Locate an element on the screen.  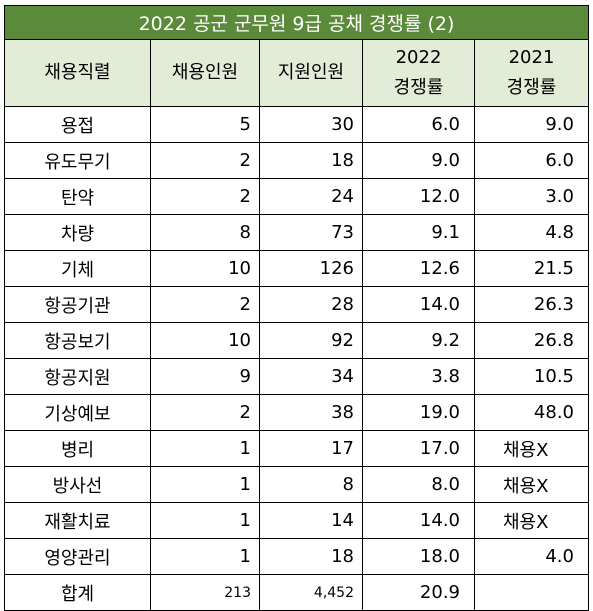
title-row: 2022 공군 군무원 9급 공채 경쟁률 (2) is located at coordinates (296, 22).